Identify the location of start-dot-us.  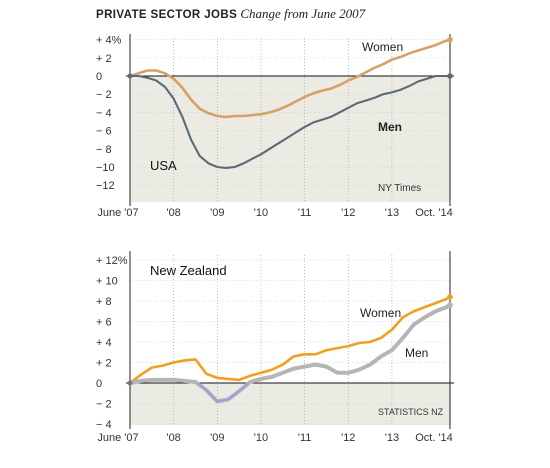
(130, 76).